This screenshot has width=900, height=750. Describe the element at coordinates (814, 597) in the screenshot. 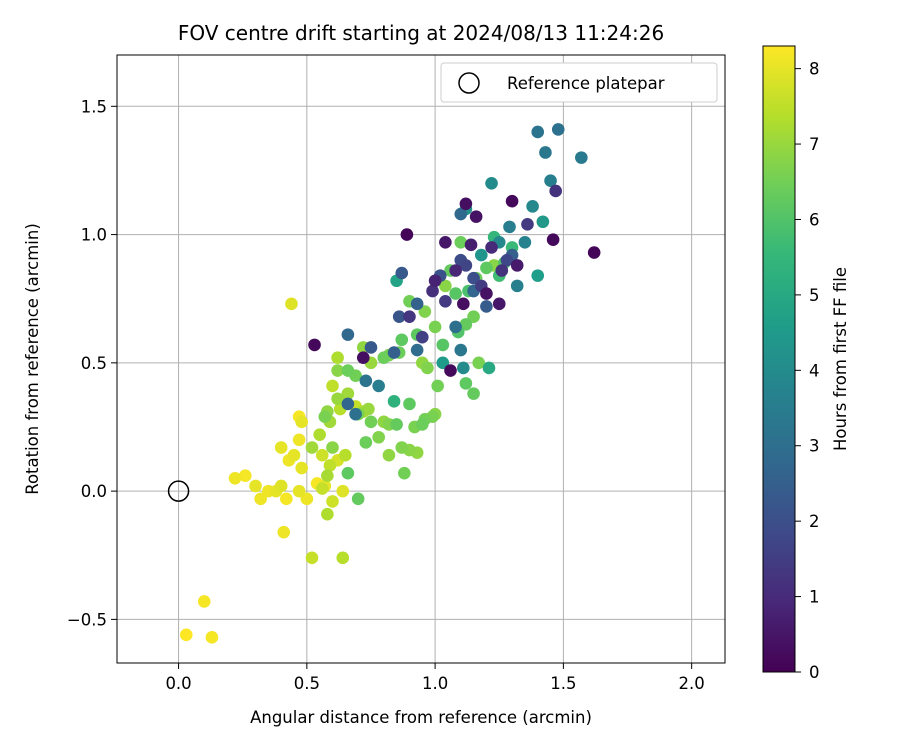

I see `colorbar-tick-label: 1` at that location.